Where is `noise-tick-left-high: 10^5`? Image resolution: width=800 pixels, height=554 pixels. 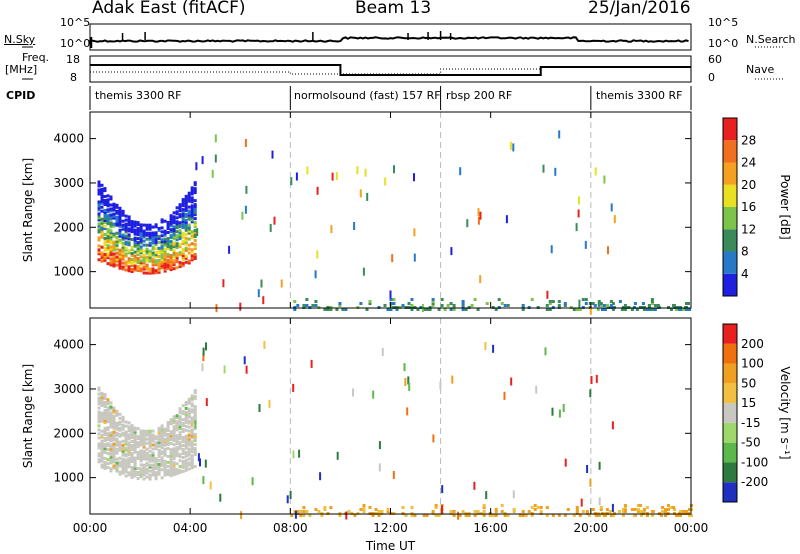 noise-tick-left-high: 10^5 is located at coordinates (75, 22).